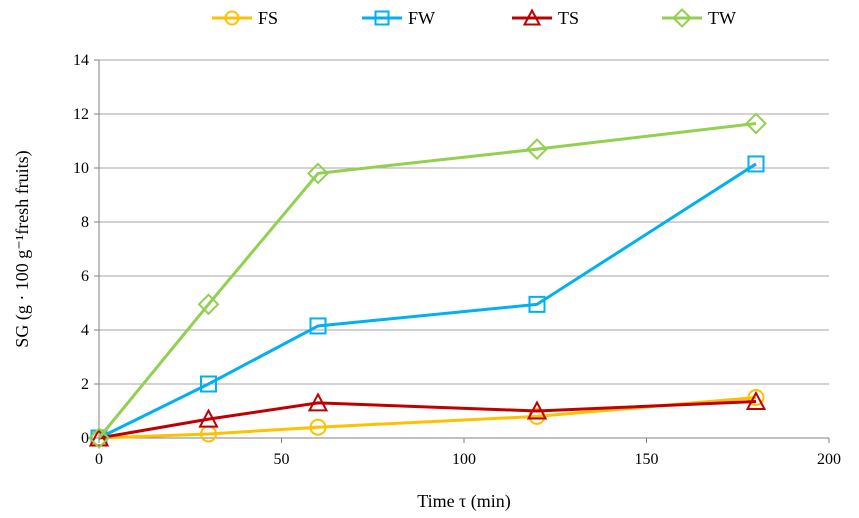 The image size is (859, 518). I want to click on x-axis-title: Time τ (min), so click(464, 501).